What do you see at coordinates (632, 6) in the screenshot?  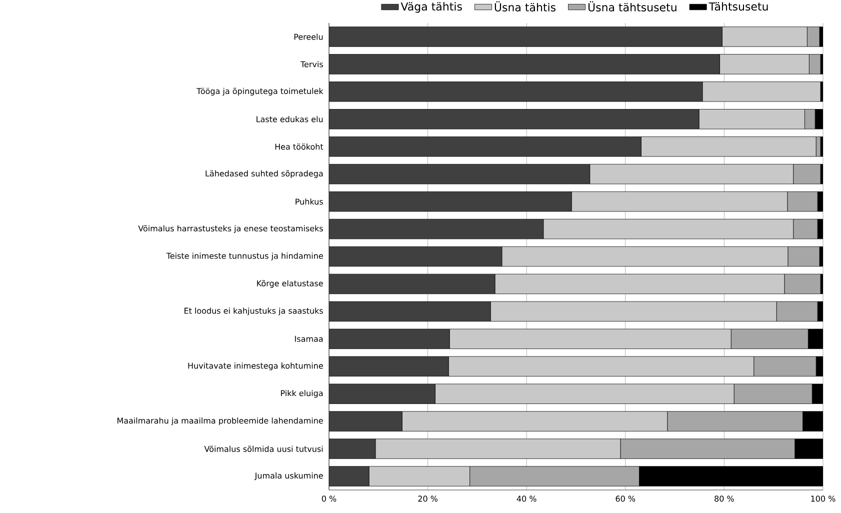 I see `legend-label: Üsna tähtsusetu` at bounding box center [632, 6].